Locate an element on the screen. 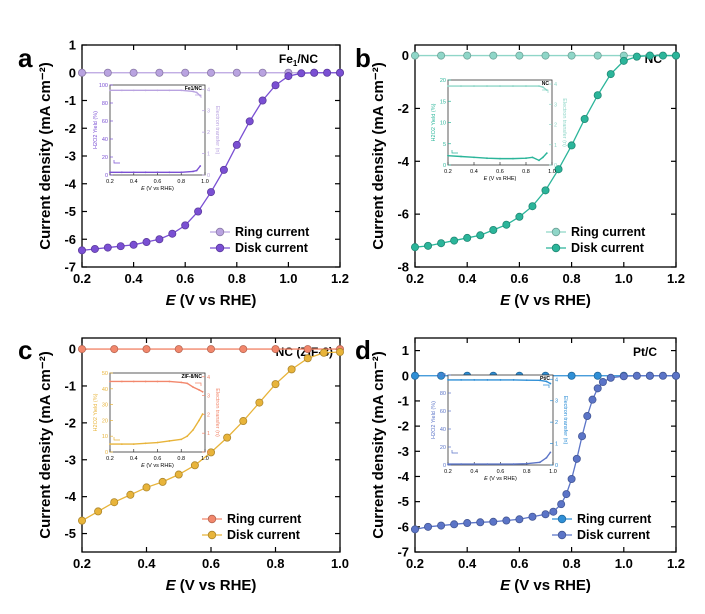 The height and width of the screenshot is (614, 705). inset-left-axis-label: H2O2 Yield (%) is located at coordinates (96, 130).